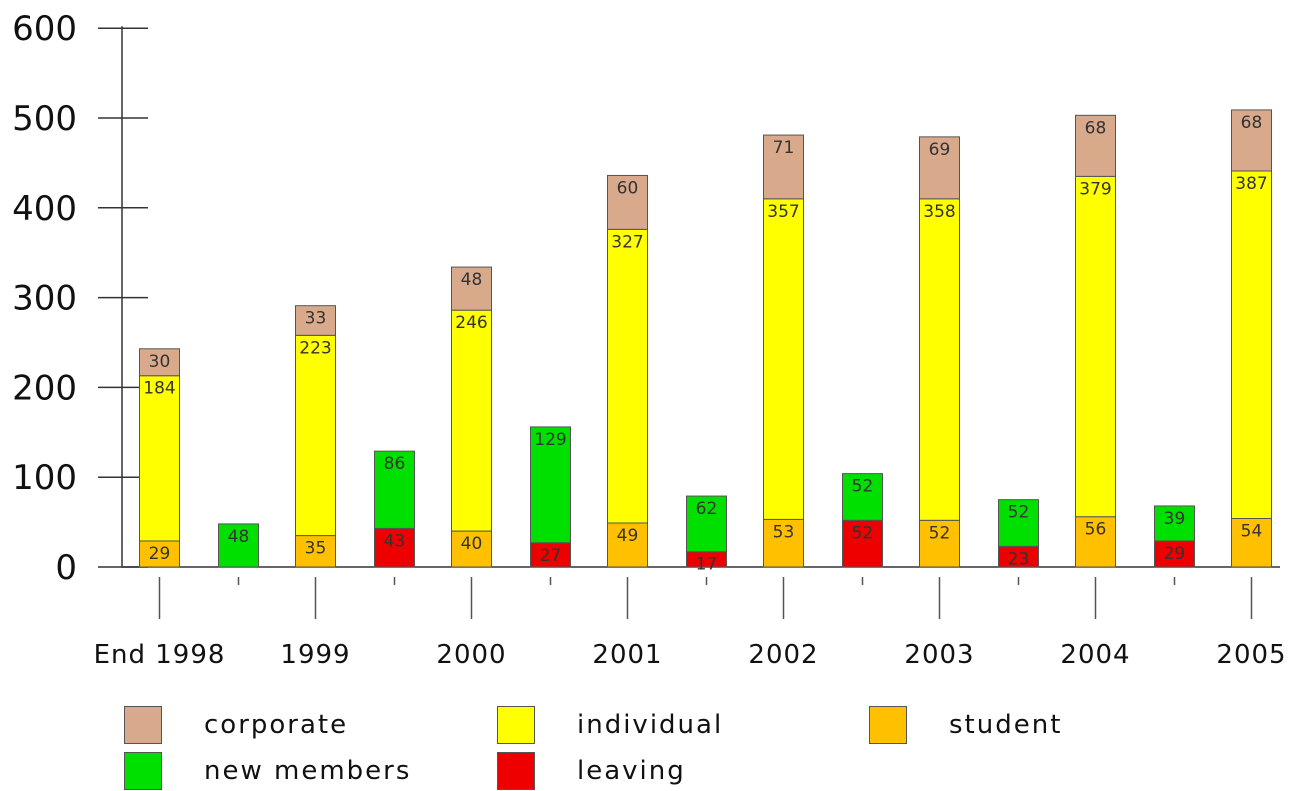  I want to click on bar-6-student, so click(1095, 542).